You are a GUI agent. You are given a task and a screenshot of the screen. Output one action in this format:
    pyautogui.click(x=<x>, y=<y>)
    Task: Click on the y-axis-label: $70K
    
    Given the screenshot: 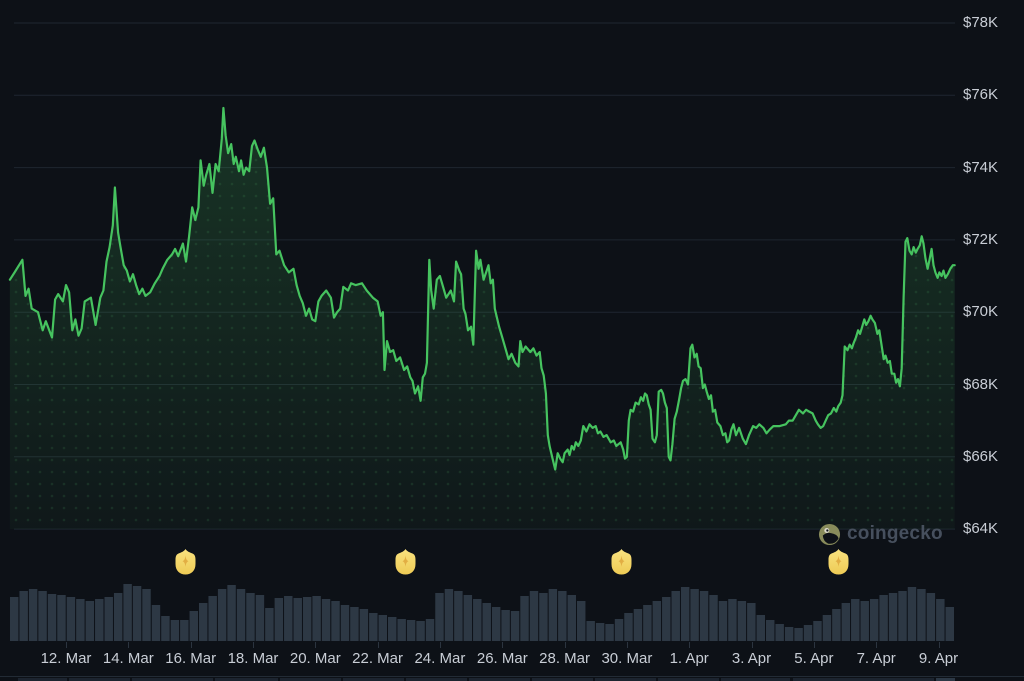 What is the action you would take?
    pyautogui.click(x=981, y=312)
    